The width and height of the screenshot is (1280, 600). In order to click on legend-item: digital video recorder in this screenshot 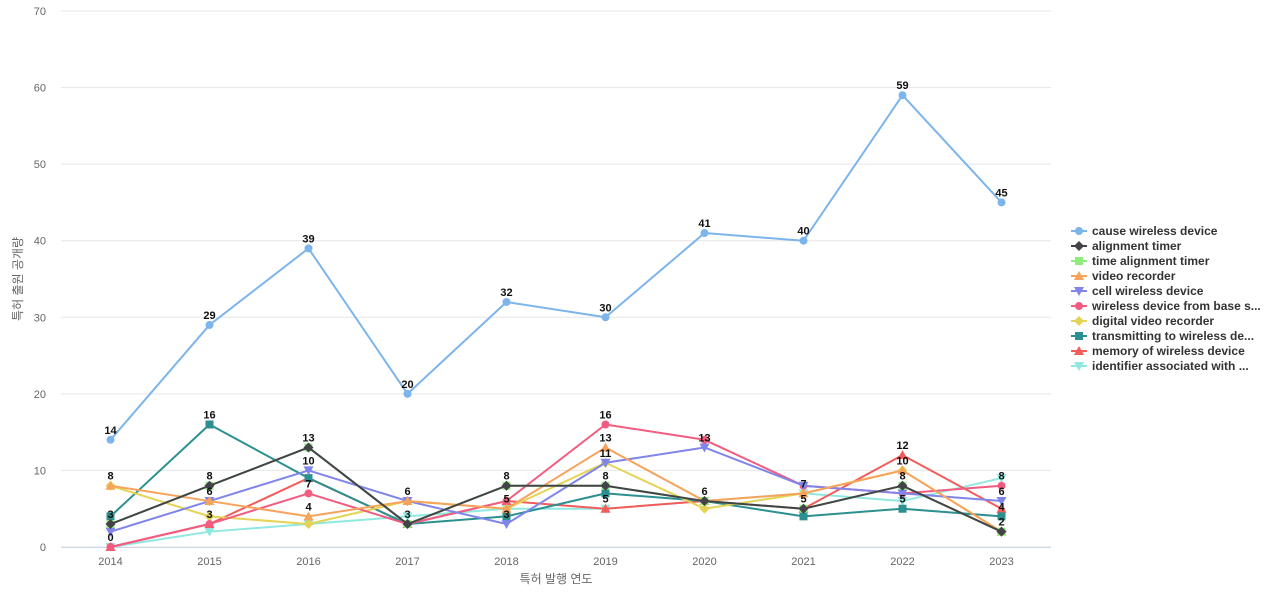, I will do `click(1142, 321)`.